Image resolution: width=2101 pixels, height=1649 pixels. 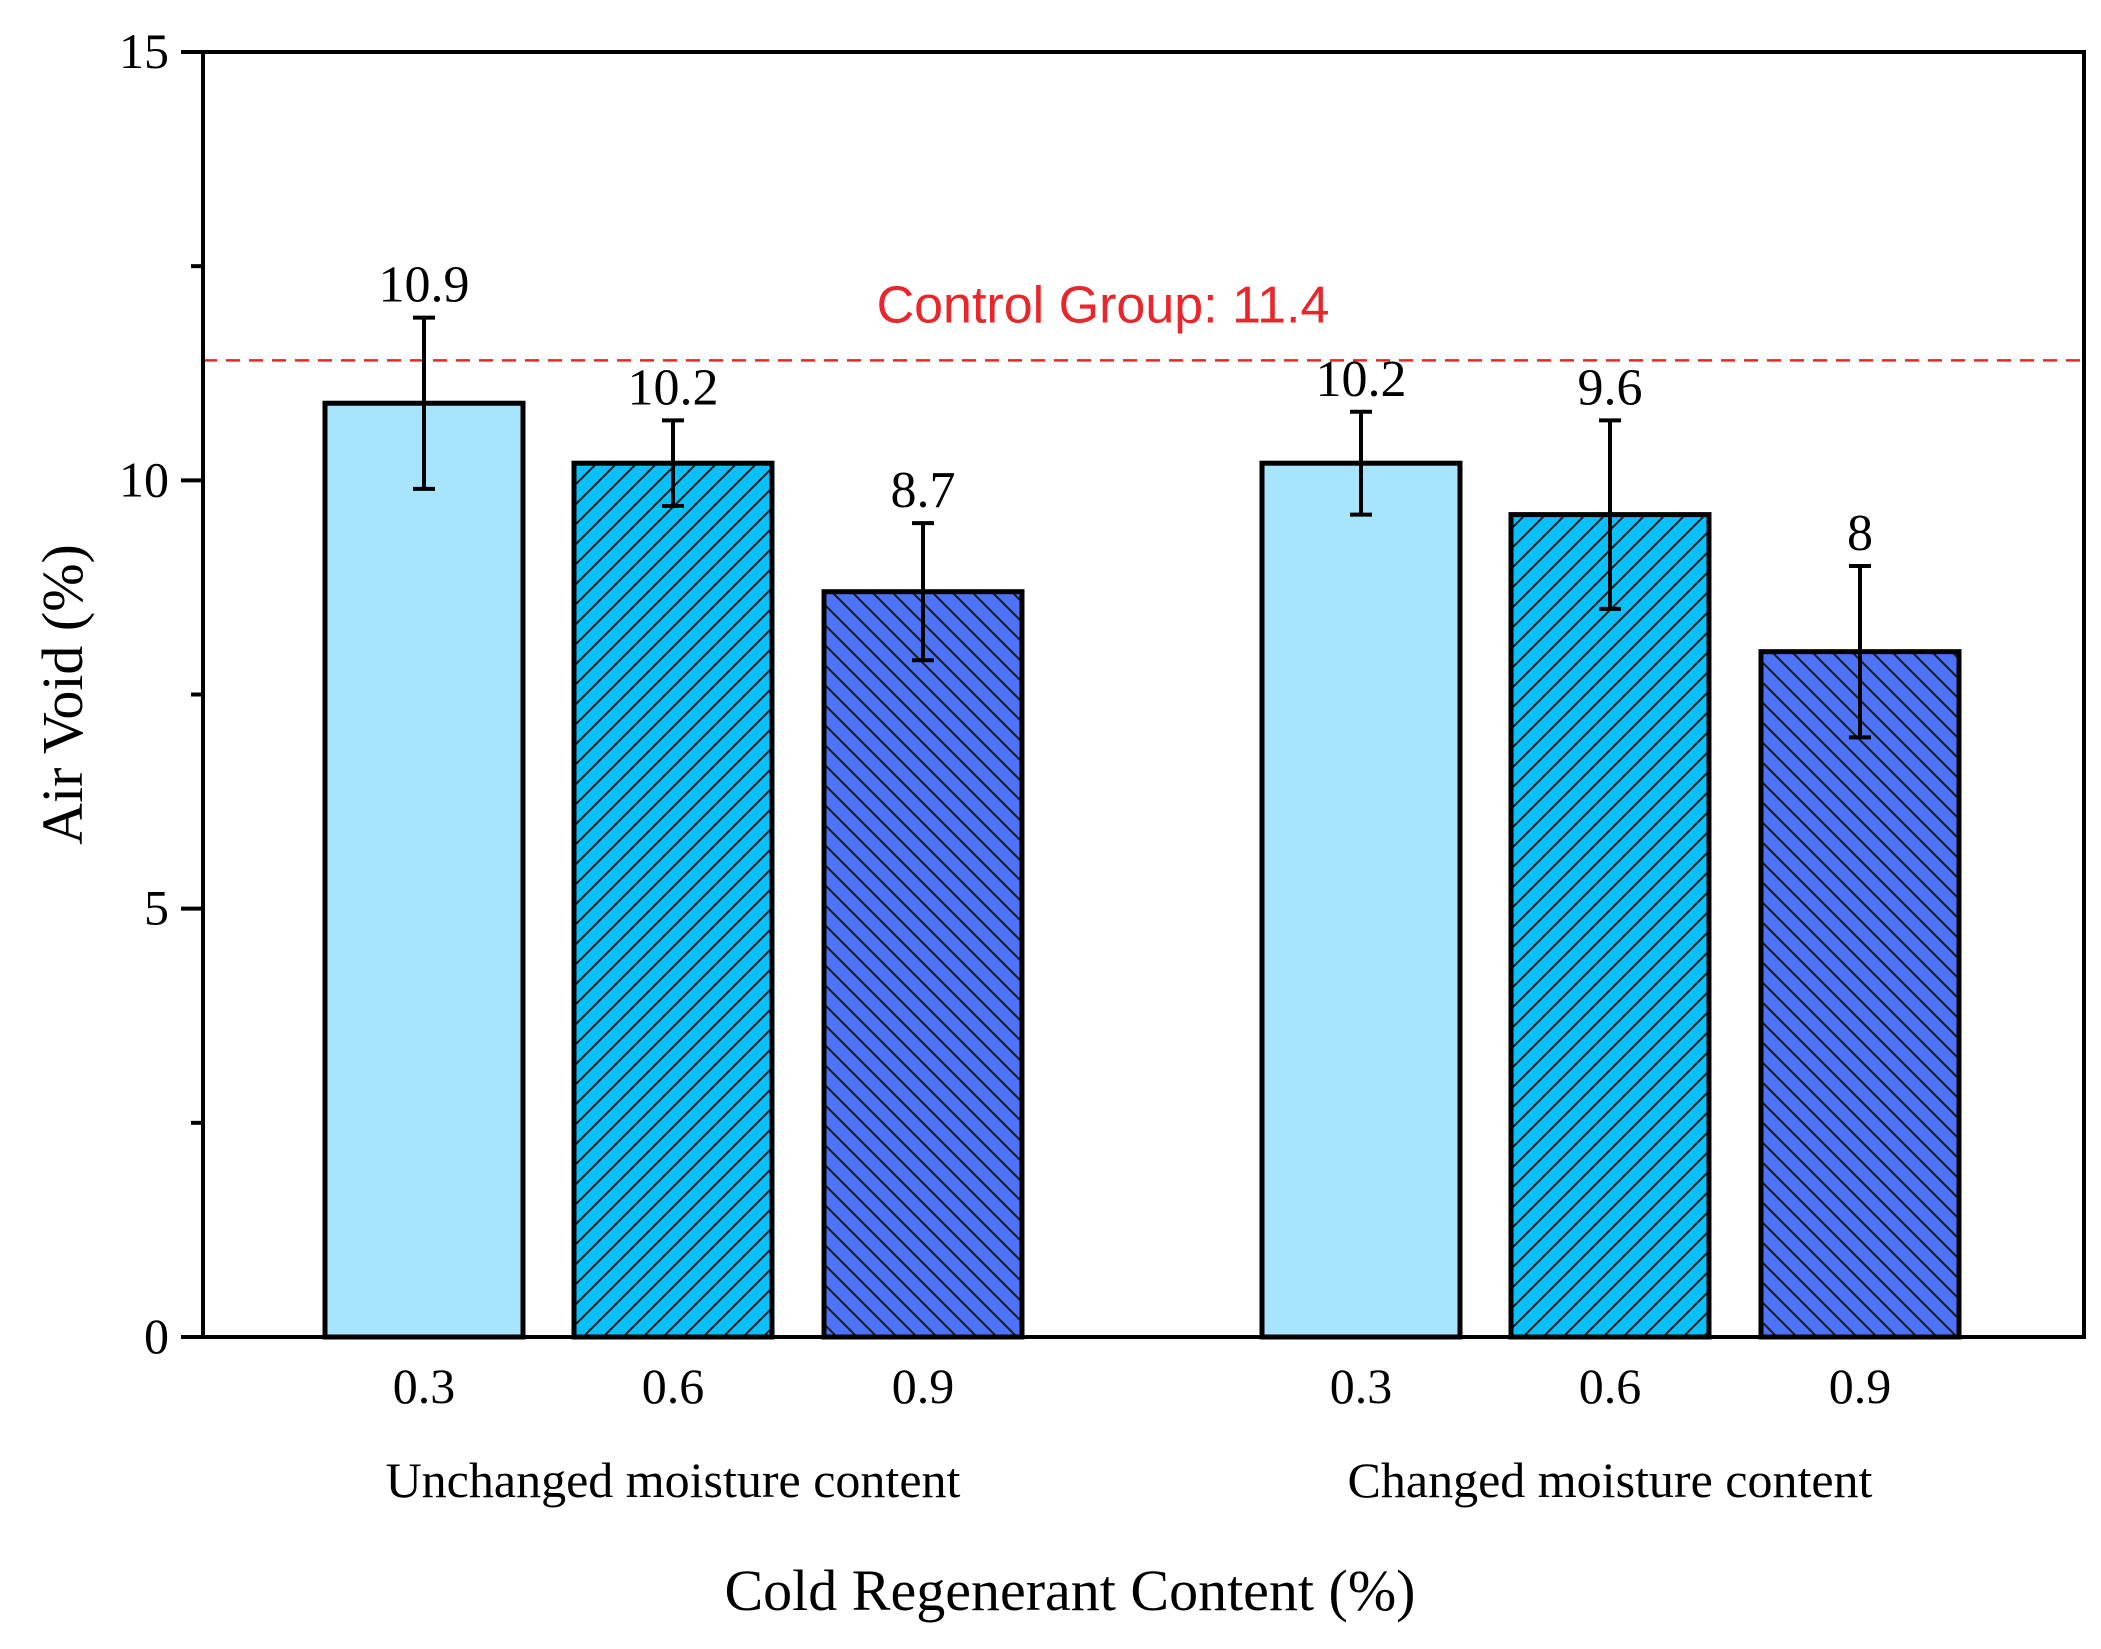 I want to click on value-label: 10.9, so click(x=424, y=285).